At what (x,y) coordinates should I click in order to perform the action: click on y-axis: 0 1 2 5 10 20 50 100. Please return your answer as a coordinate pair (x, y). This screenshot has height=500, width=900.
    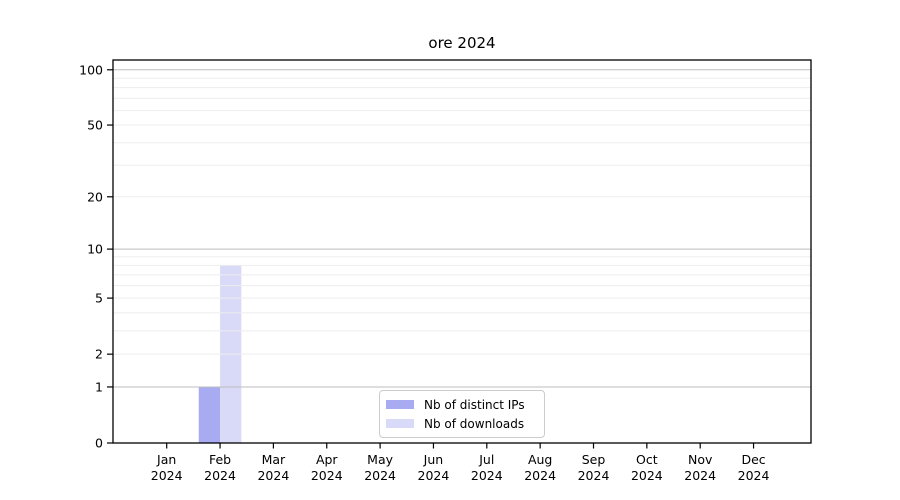
    Looking at the image, I should click on (96, 256).